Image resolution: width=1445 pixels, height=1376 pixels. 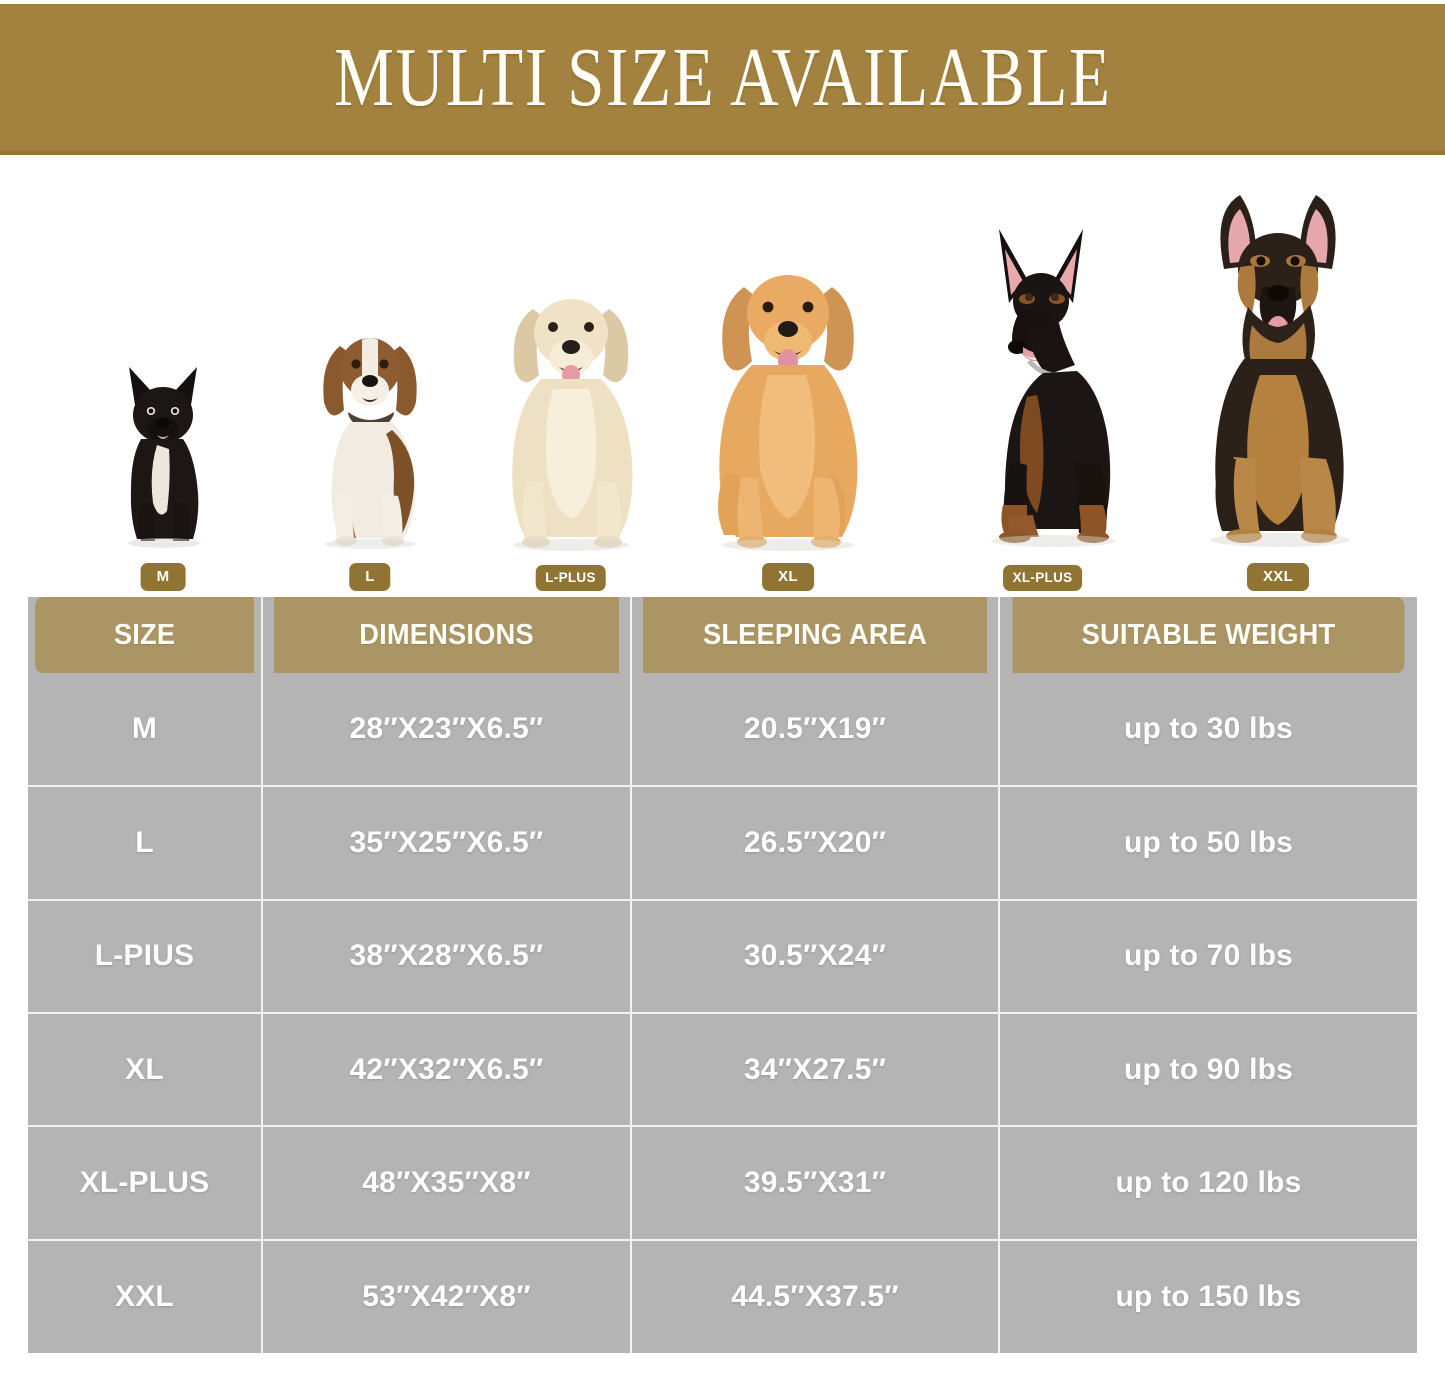 What do you see at coordinates (815, 730) in the screenshot?
I see `cell-sleeping-area: 20.5″X19″` at bounding box center [815, 730].